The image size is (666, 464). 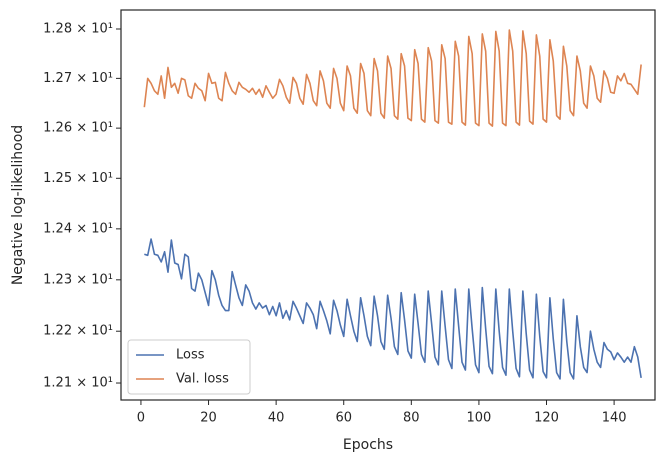 I want to click on y-axis-label: Negative log-likelihood, so click(x=18, y=205).